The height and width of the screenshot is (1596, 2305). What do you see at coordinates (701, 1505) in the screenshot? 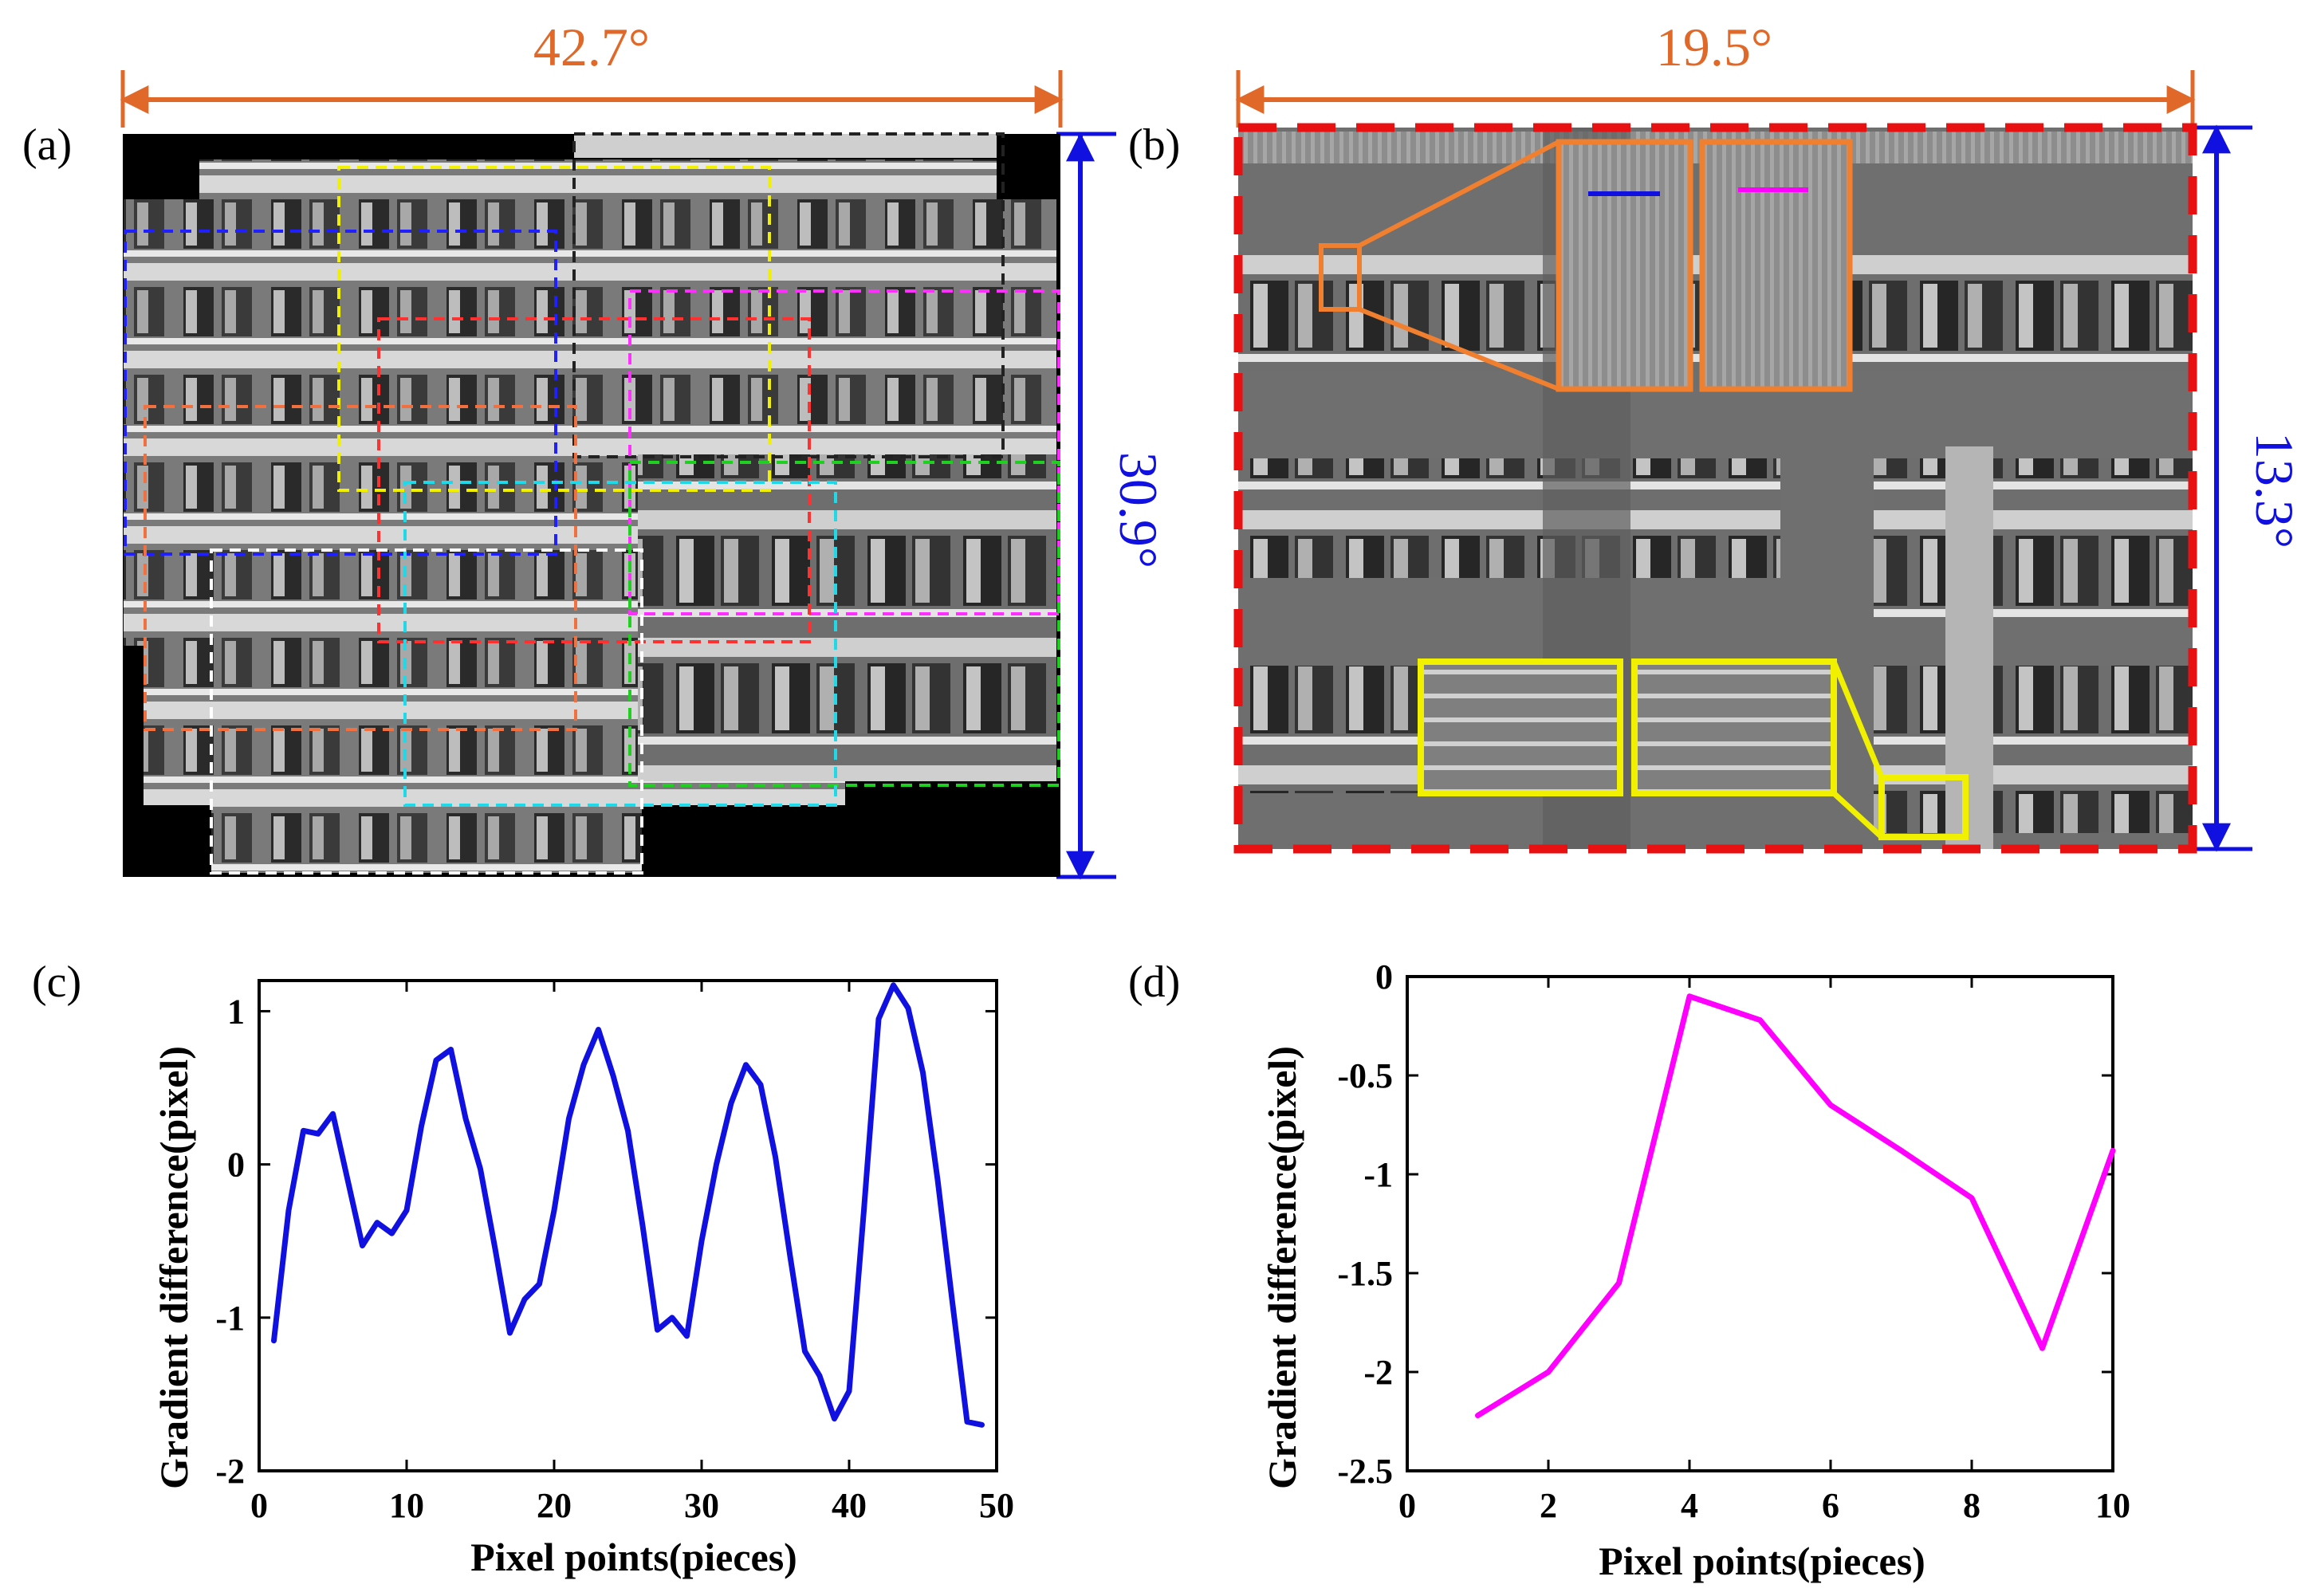
I see `x-tick-label: 30` at bounding box center [701, 1505].